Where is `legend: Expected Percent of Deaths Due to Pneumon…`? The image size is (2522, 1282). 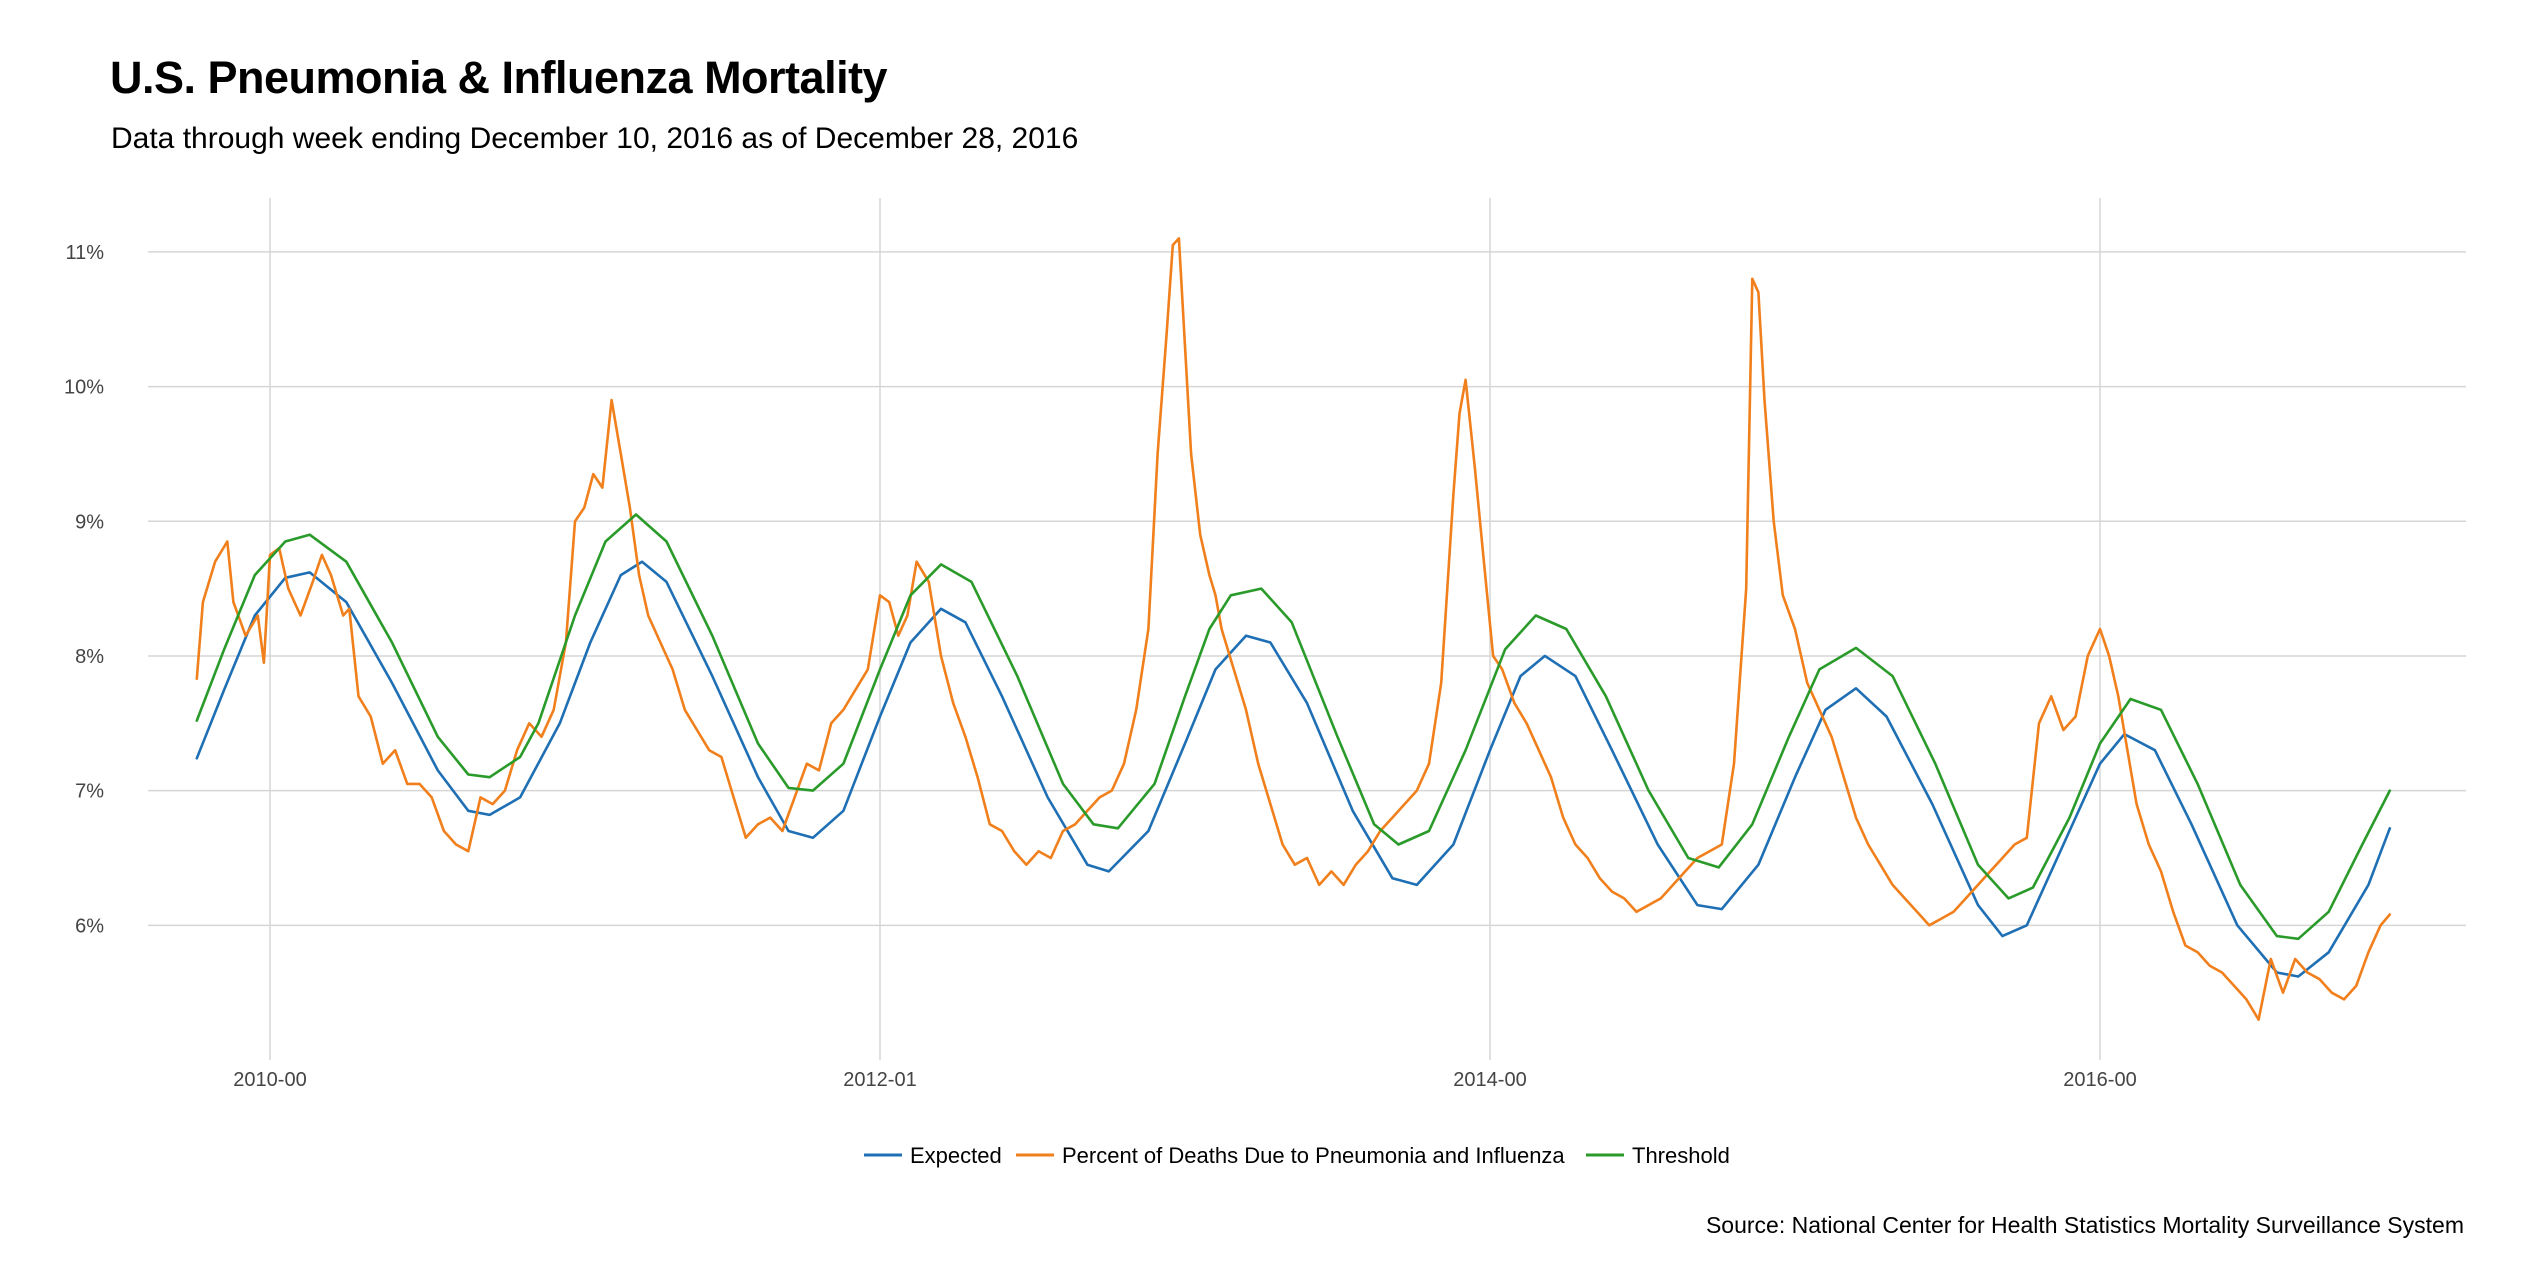 legend: Expected Percent of Deaths Due to Pneumon… is located at coordinates (1297, 1155).